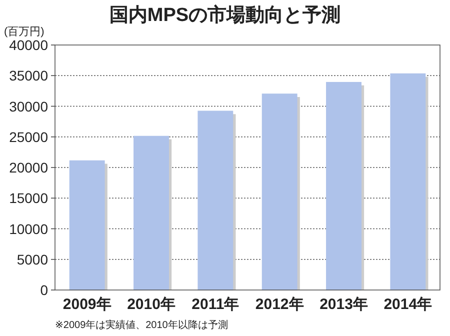 The width and height of the screenshot is (450, 336). Describe the element at coordinates (216, 304) in the screenshot. I see `x-tick-label: 2011年` at that location.